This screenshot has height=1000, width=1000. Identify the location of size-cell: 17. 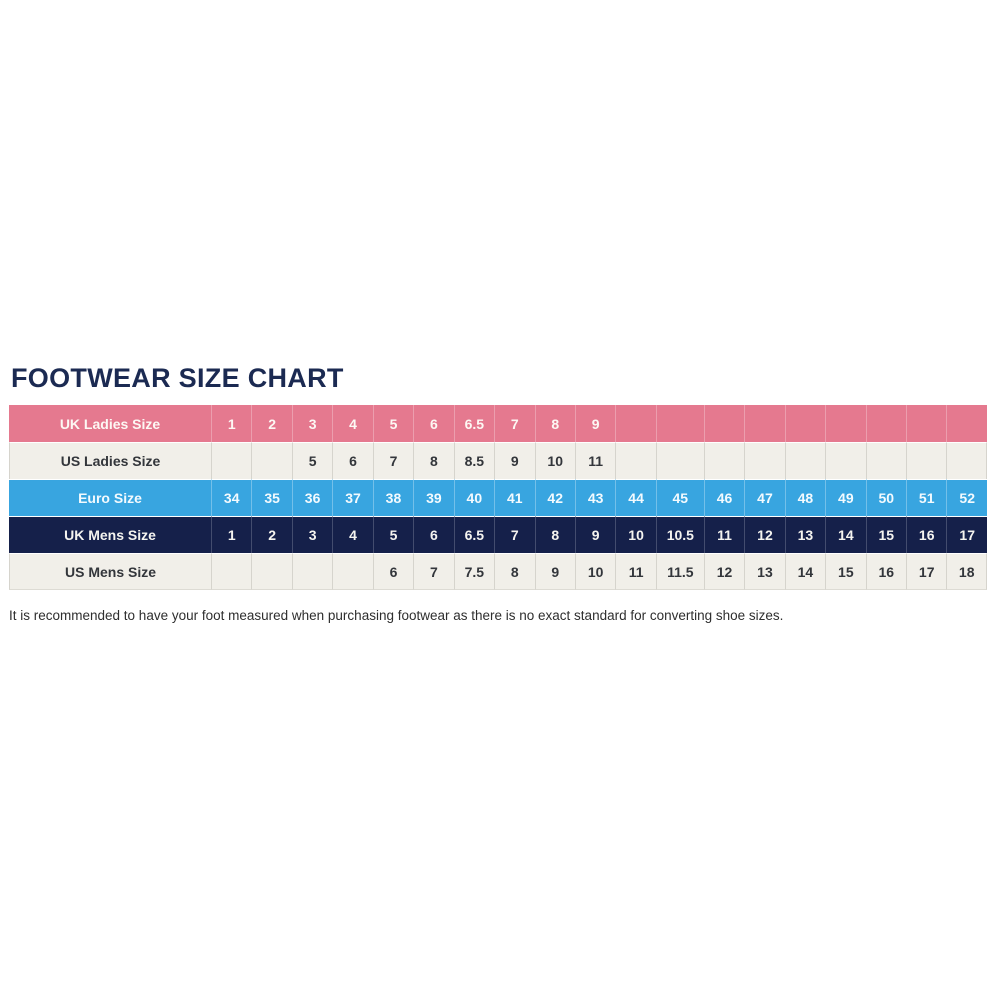
(926, 571).